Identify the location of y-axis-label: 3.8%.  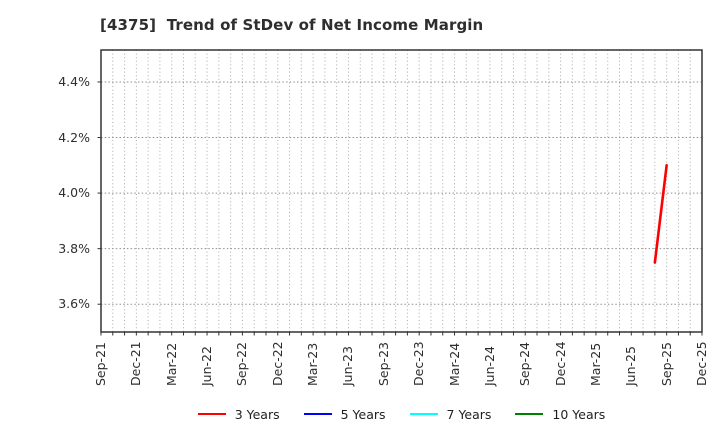
(74, 248).